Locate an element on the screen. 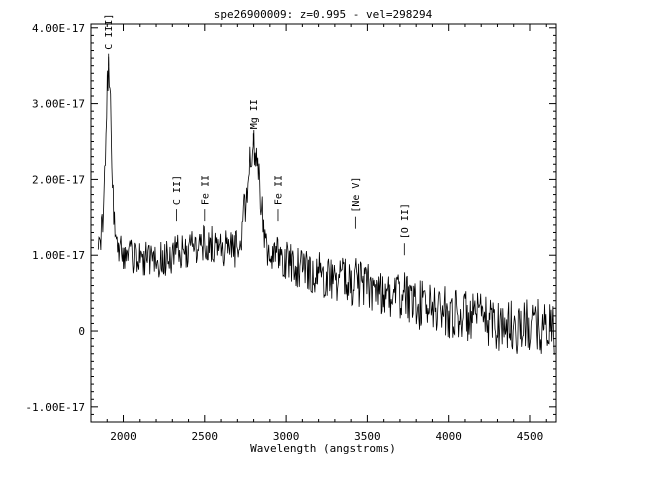  y-tick-label: 1.00E-17 is located at coordinates (58, 255).